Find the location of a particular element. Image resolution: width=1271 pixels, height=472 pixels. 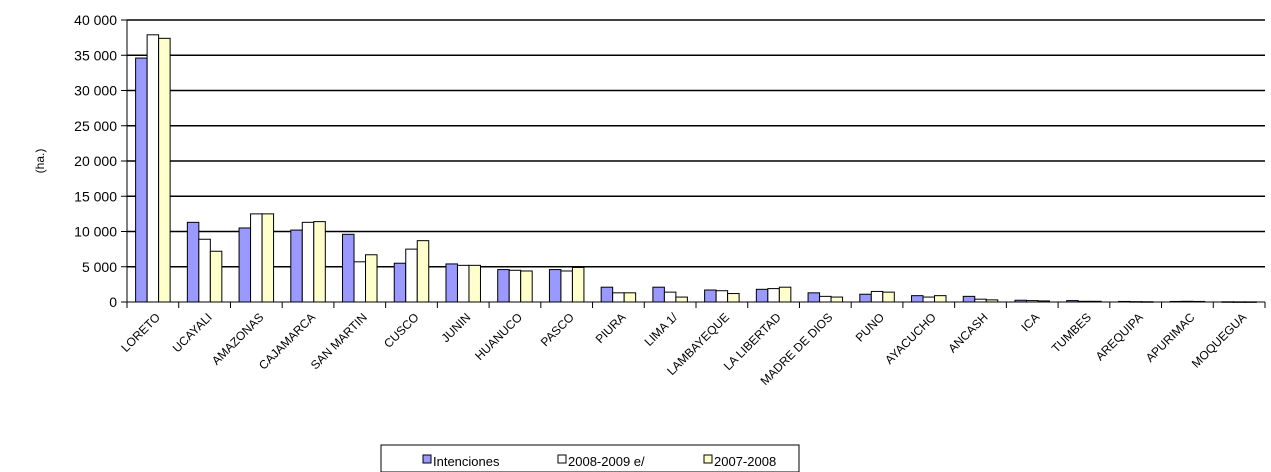

x-tick-label: AMAZONAS is located at coordinates (238, 339).